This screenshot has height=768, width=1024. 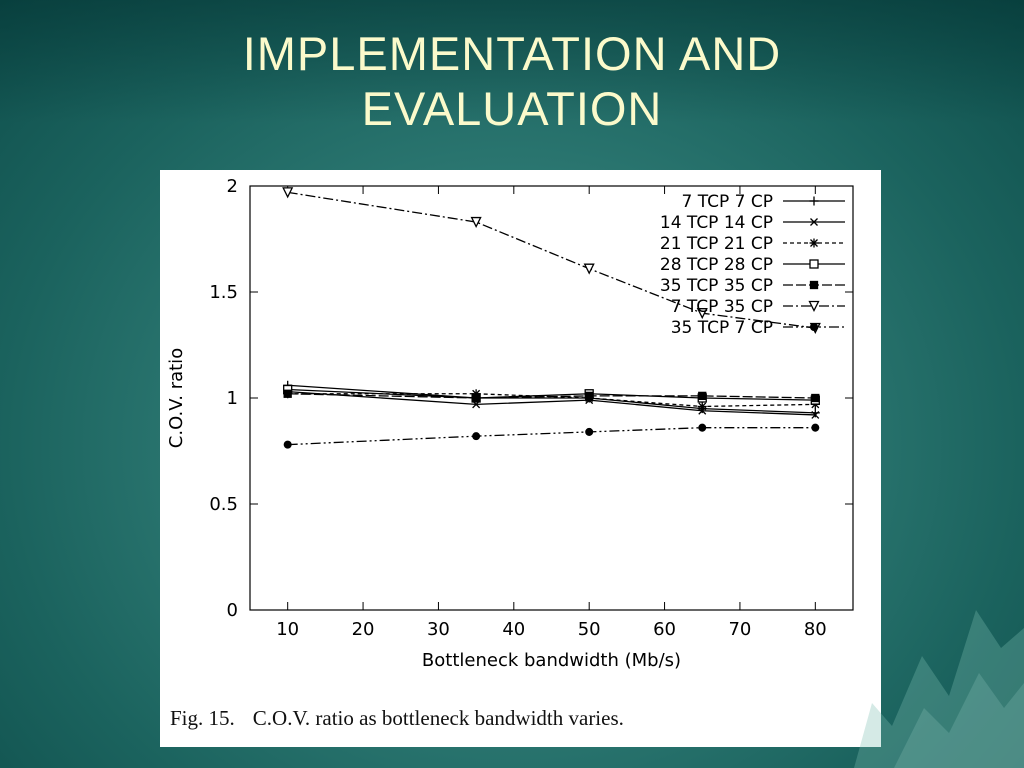 I want to click on x-tick-label: 70, so click(x=739, y=629).